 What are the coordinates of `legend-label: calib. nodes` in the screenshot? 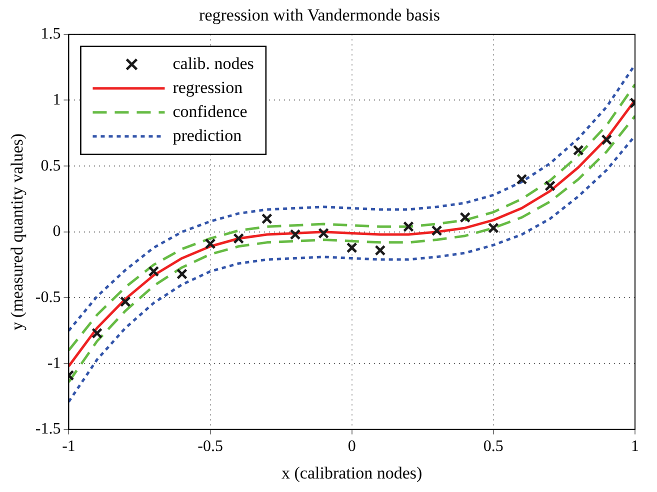 It's located at (213, 63).